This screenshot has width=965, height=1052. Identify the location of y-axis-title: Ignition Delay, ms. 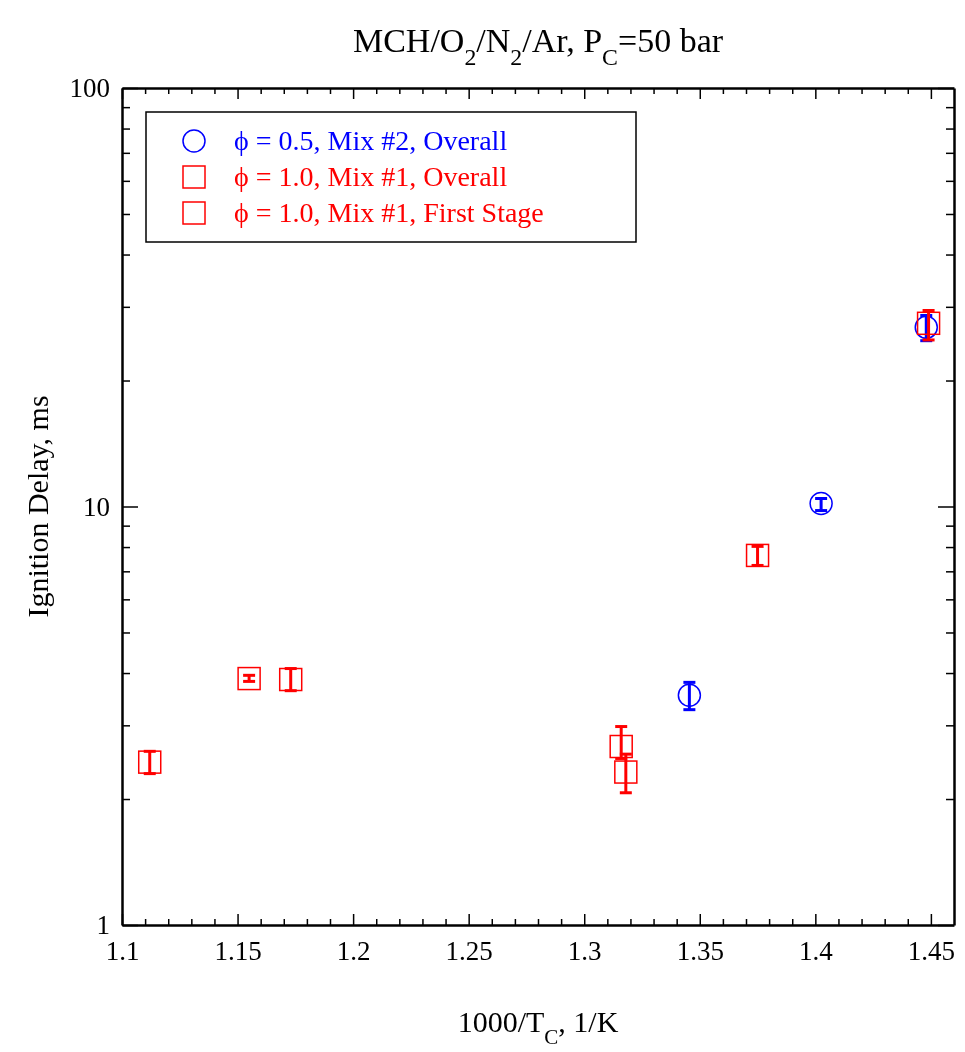
(37, 506).